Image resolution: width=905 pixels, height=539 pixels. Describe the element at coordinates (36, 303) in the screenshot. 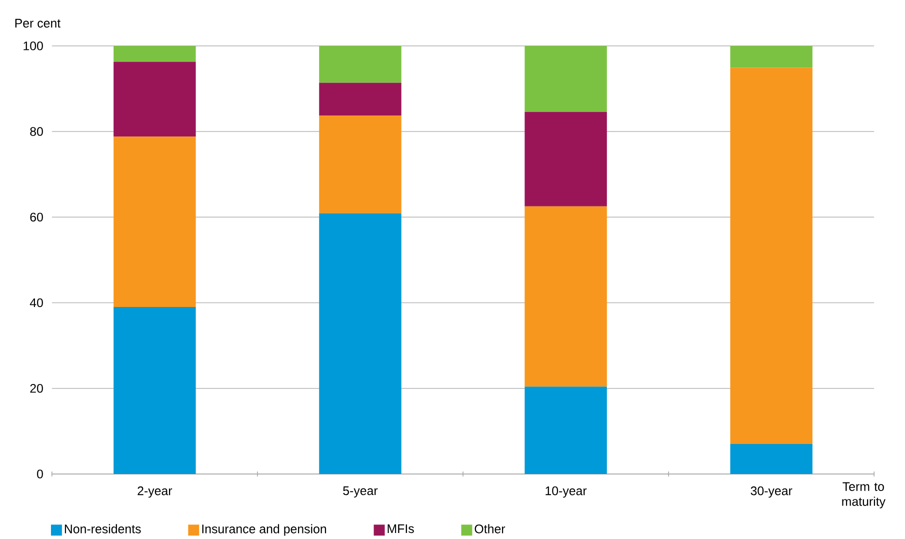

I see `y-tick-label: 40` at that location.